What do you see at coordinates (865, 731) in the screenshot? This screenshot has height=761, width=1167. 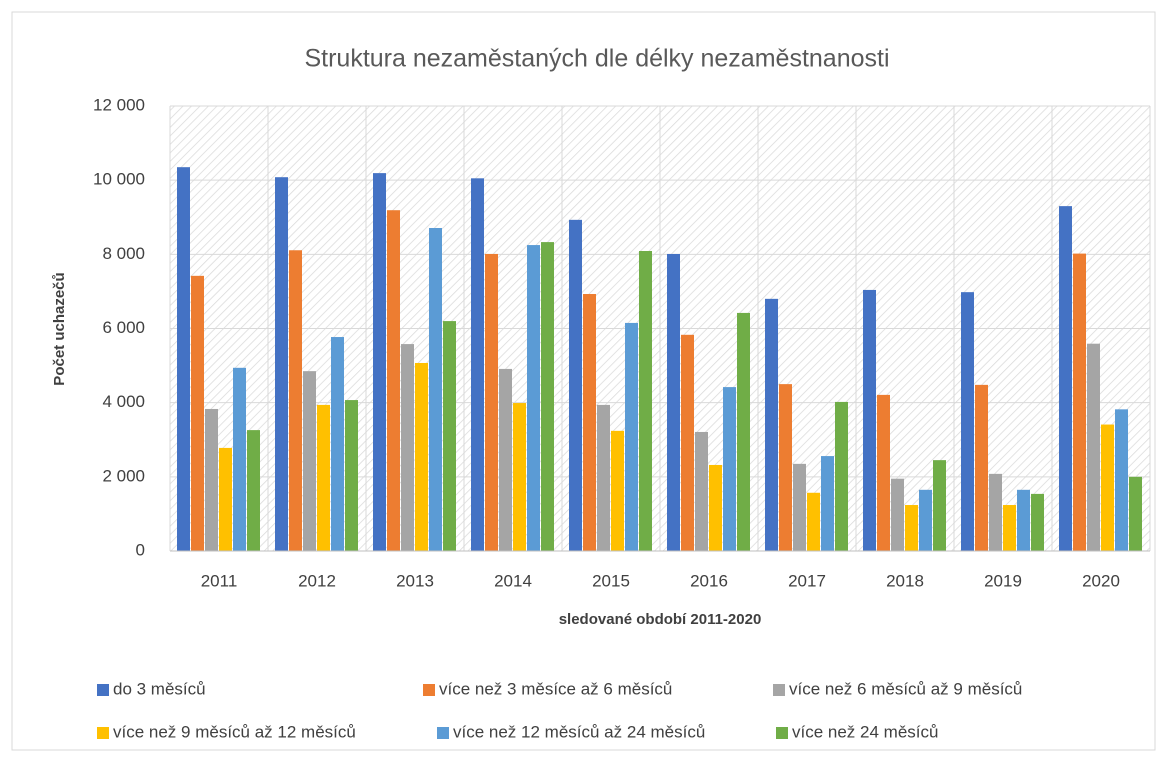 I see `legend-label: více než 24 měsíců` at bounding box center [865, 731].